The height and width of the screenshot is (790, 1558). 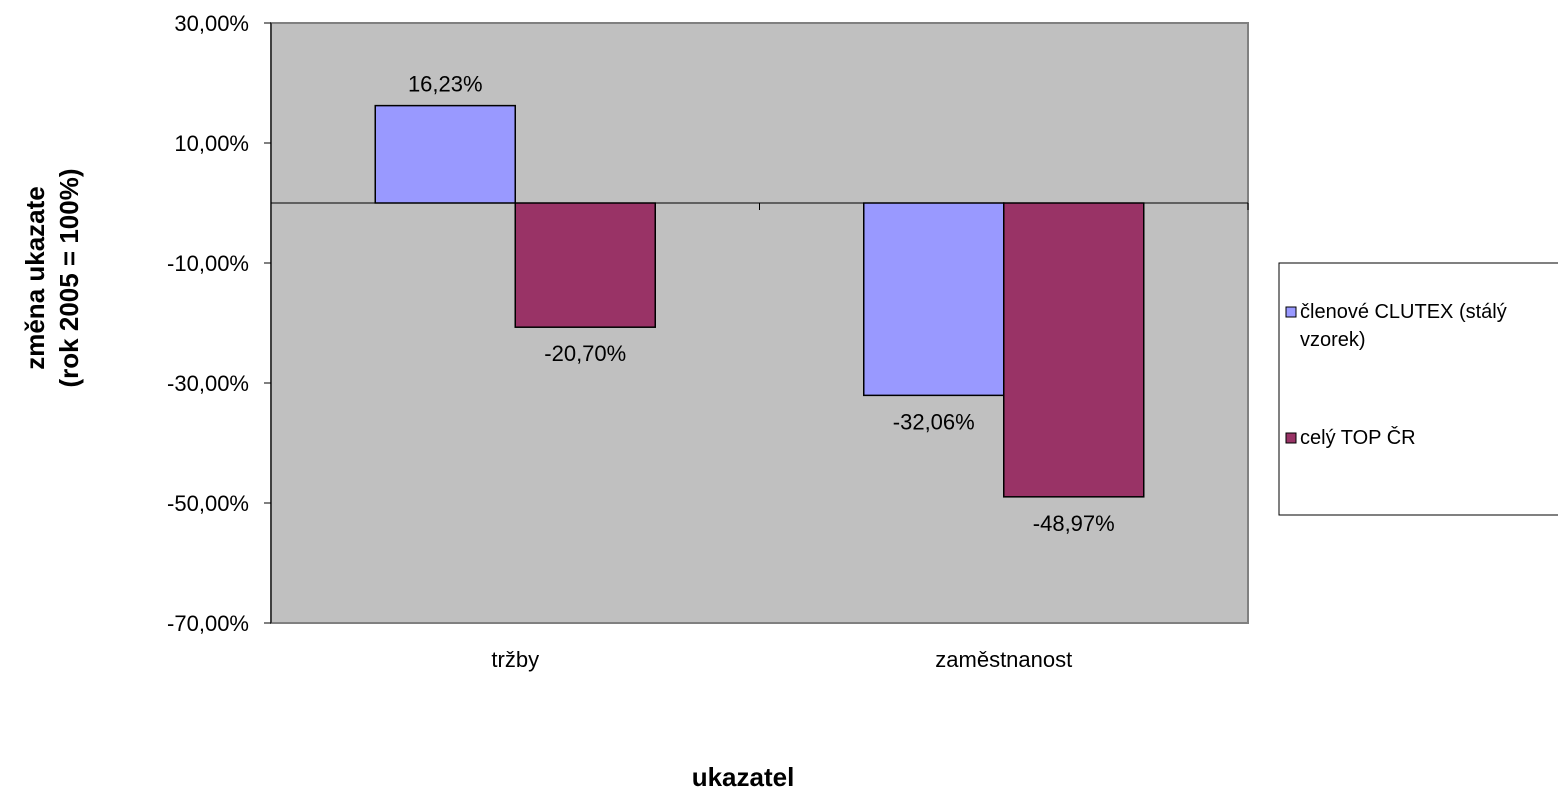 I want to click on y-tick-label: 10,00%, so click(x=211, y=143).